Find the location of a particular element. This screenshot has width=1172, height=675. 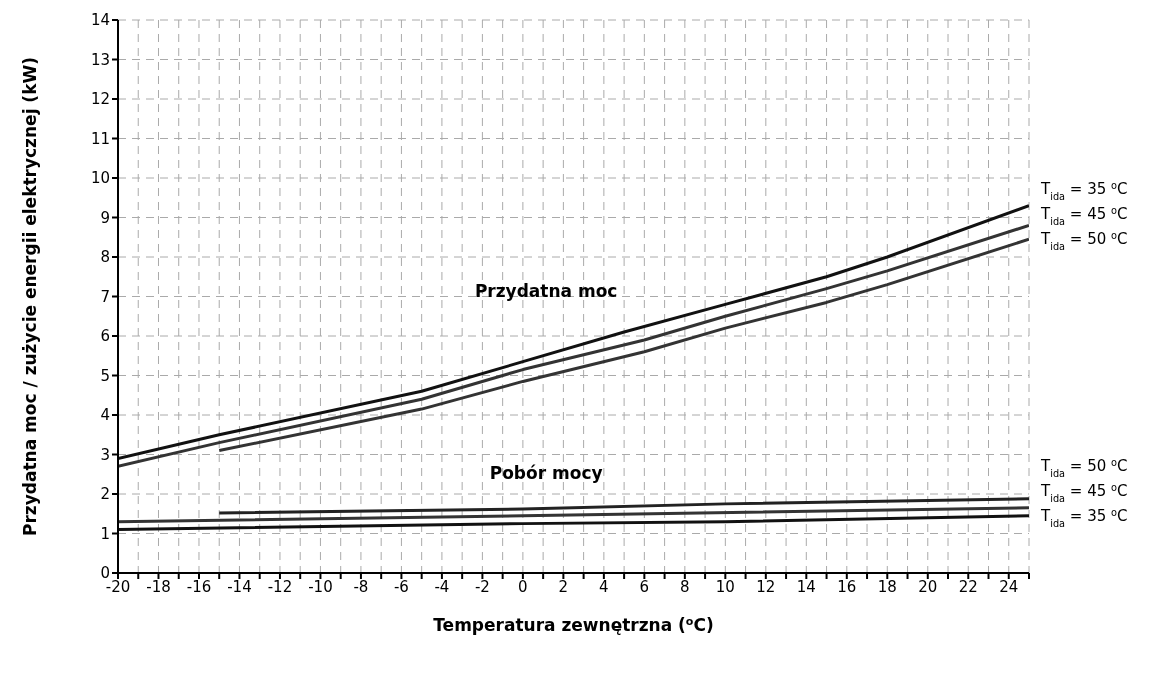

y-axis-title: Przydatna moc / zużycie energii elektrycznej (kW) is located at coordinates (30, 296).